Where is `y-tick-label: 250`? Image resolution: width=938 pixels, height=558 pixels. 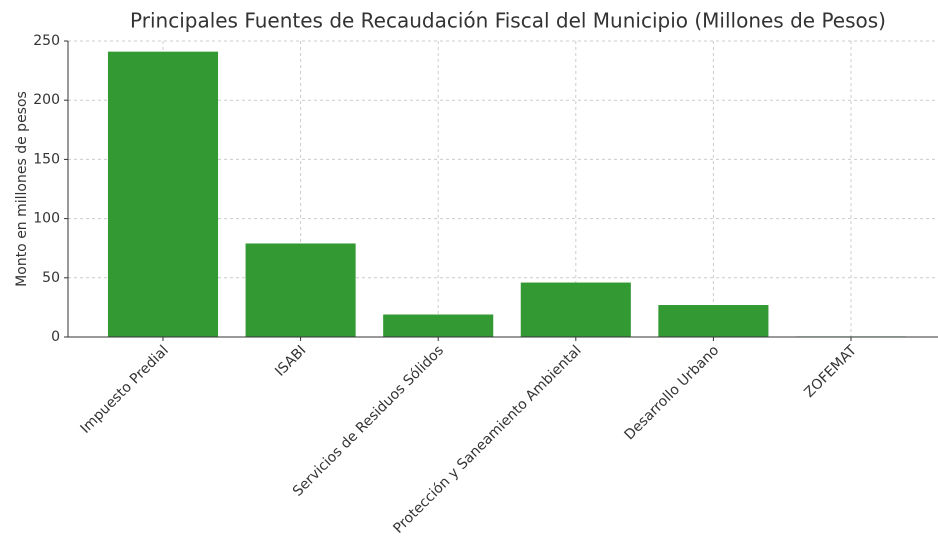 y-tick-label: 250 is located at coordinates (46, 41).